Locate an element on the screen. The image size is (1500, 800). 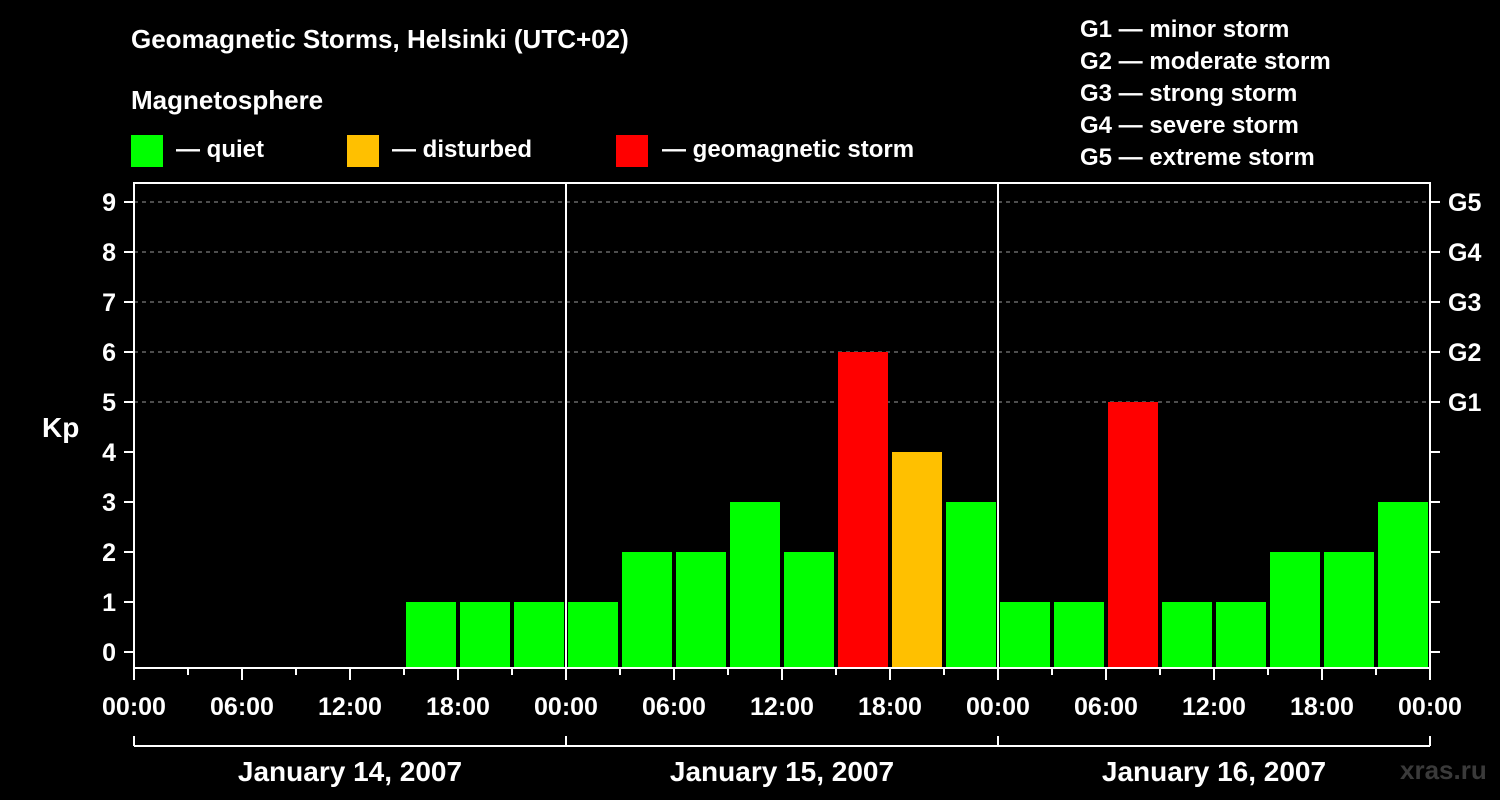
ytick-label-8: 8 is located at coordinates (109, 253).